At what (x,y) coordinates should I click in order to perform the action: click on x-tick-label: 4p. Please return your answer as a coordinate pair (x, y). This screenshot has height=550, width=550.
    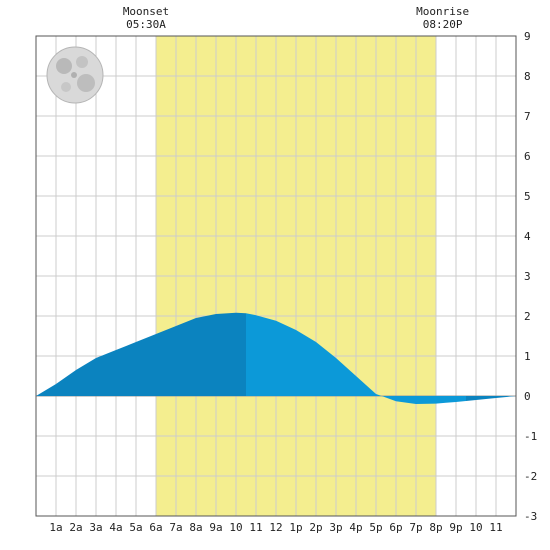
    Looking at the image, I should click on (355, 527).